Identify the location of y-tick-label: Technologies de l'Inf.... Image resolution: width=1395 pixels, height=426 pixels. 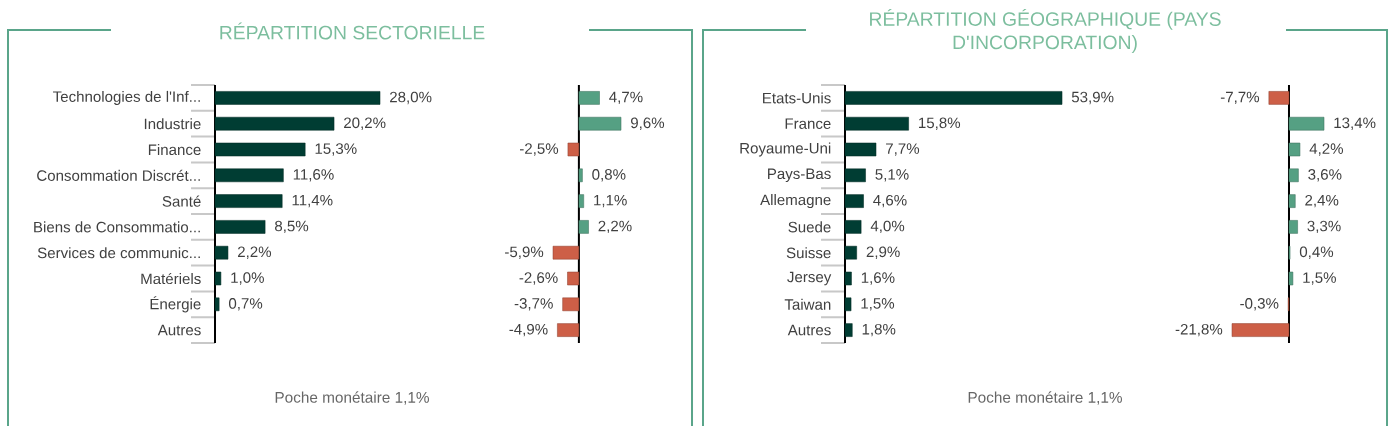
(126, 97).